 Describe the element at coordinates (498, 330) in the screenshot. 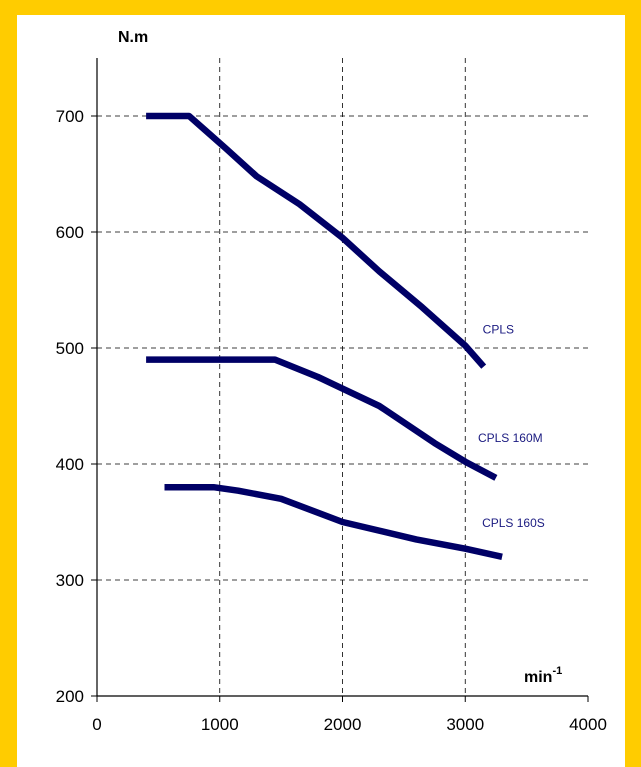

I see `series-label: CPLS` at that location.